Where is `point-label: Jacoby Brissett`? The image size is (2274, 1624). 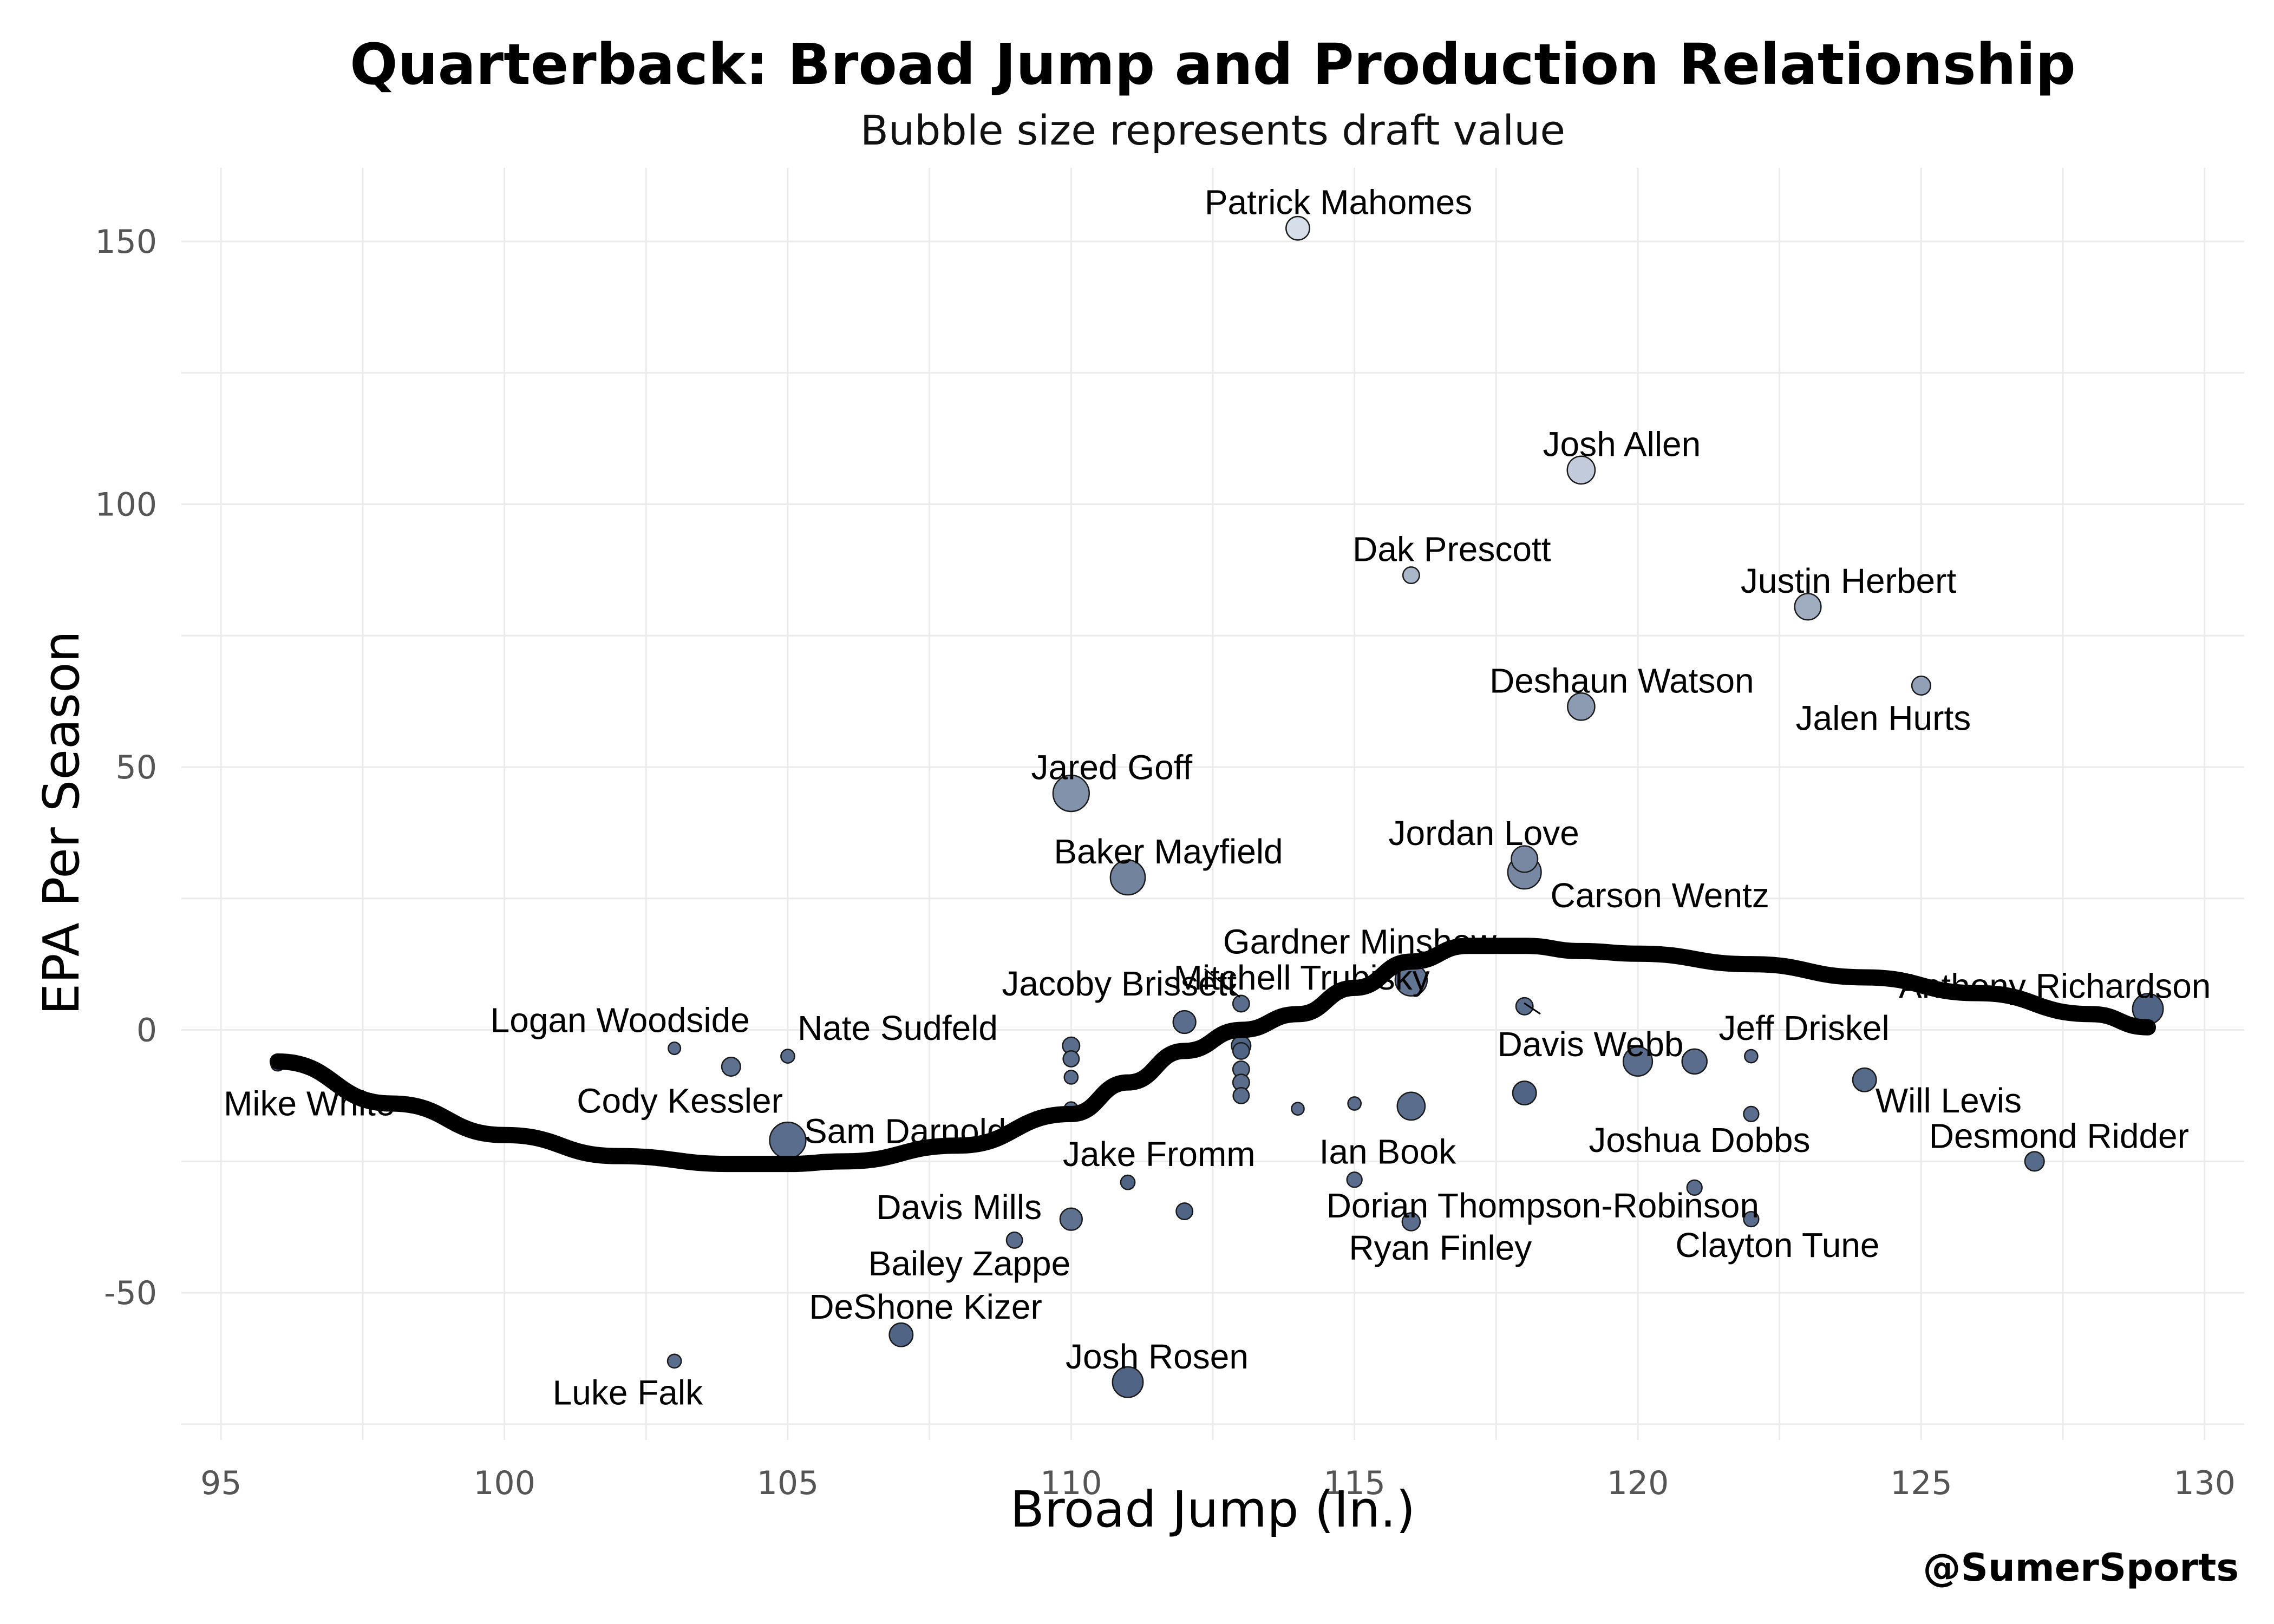
point-label: Jacoby Brissett is located at coordinates (1119, 983).